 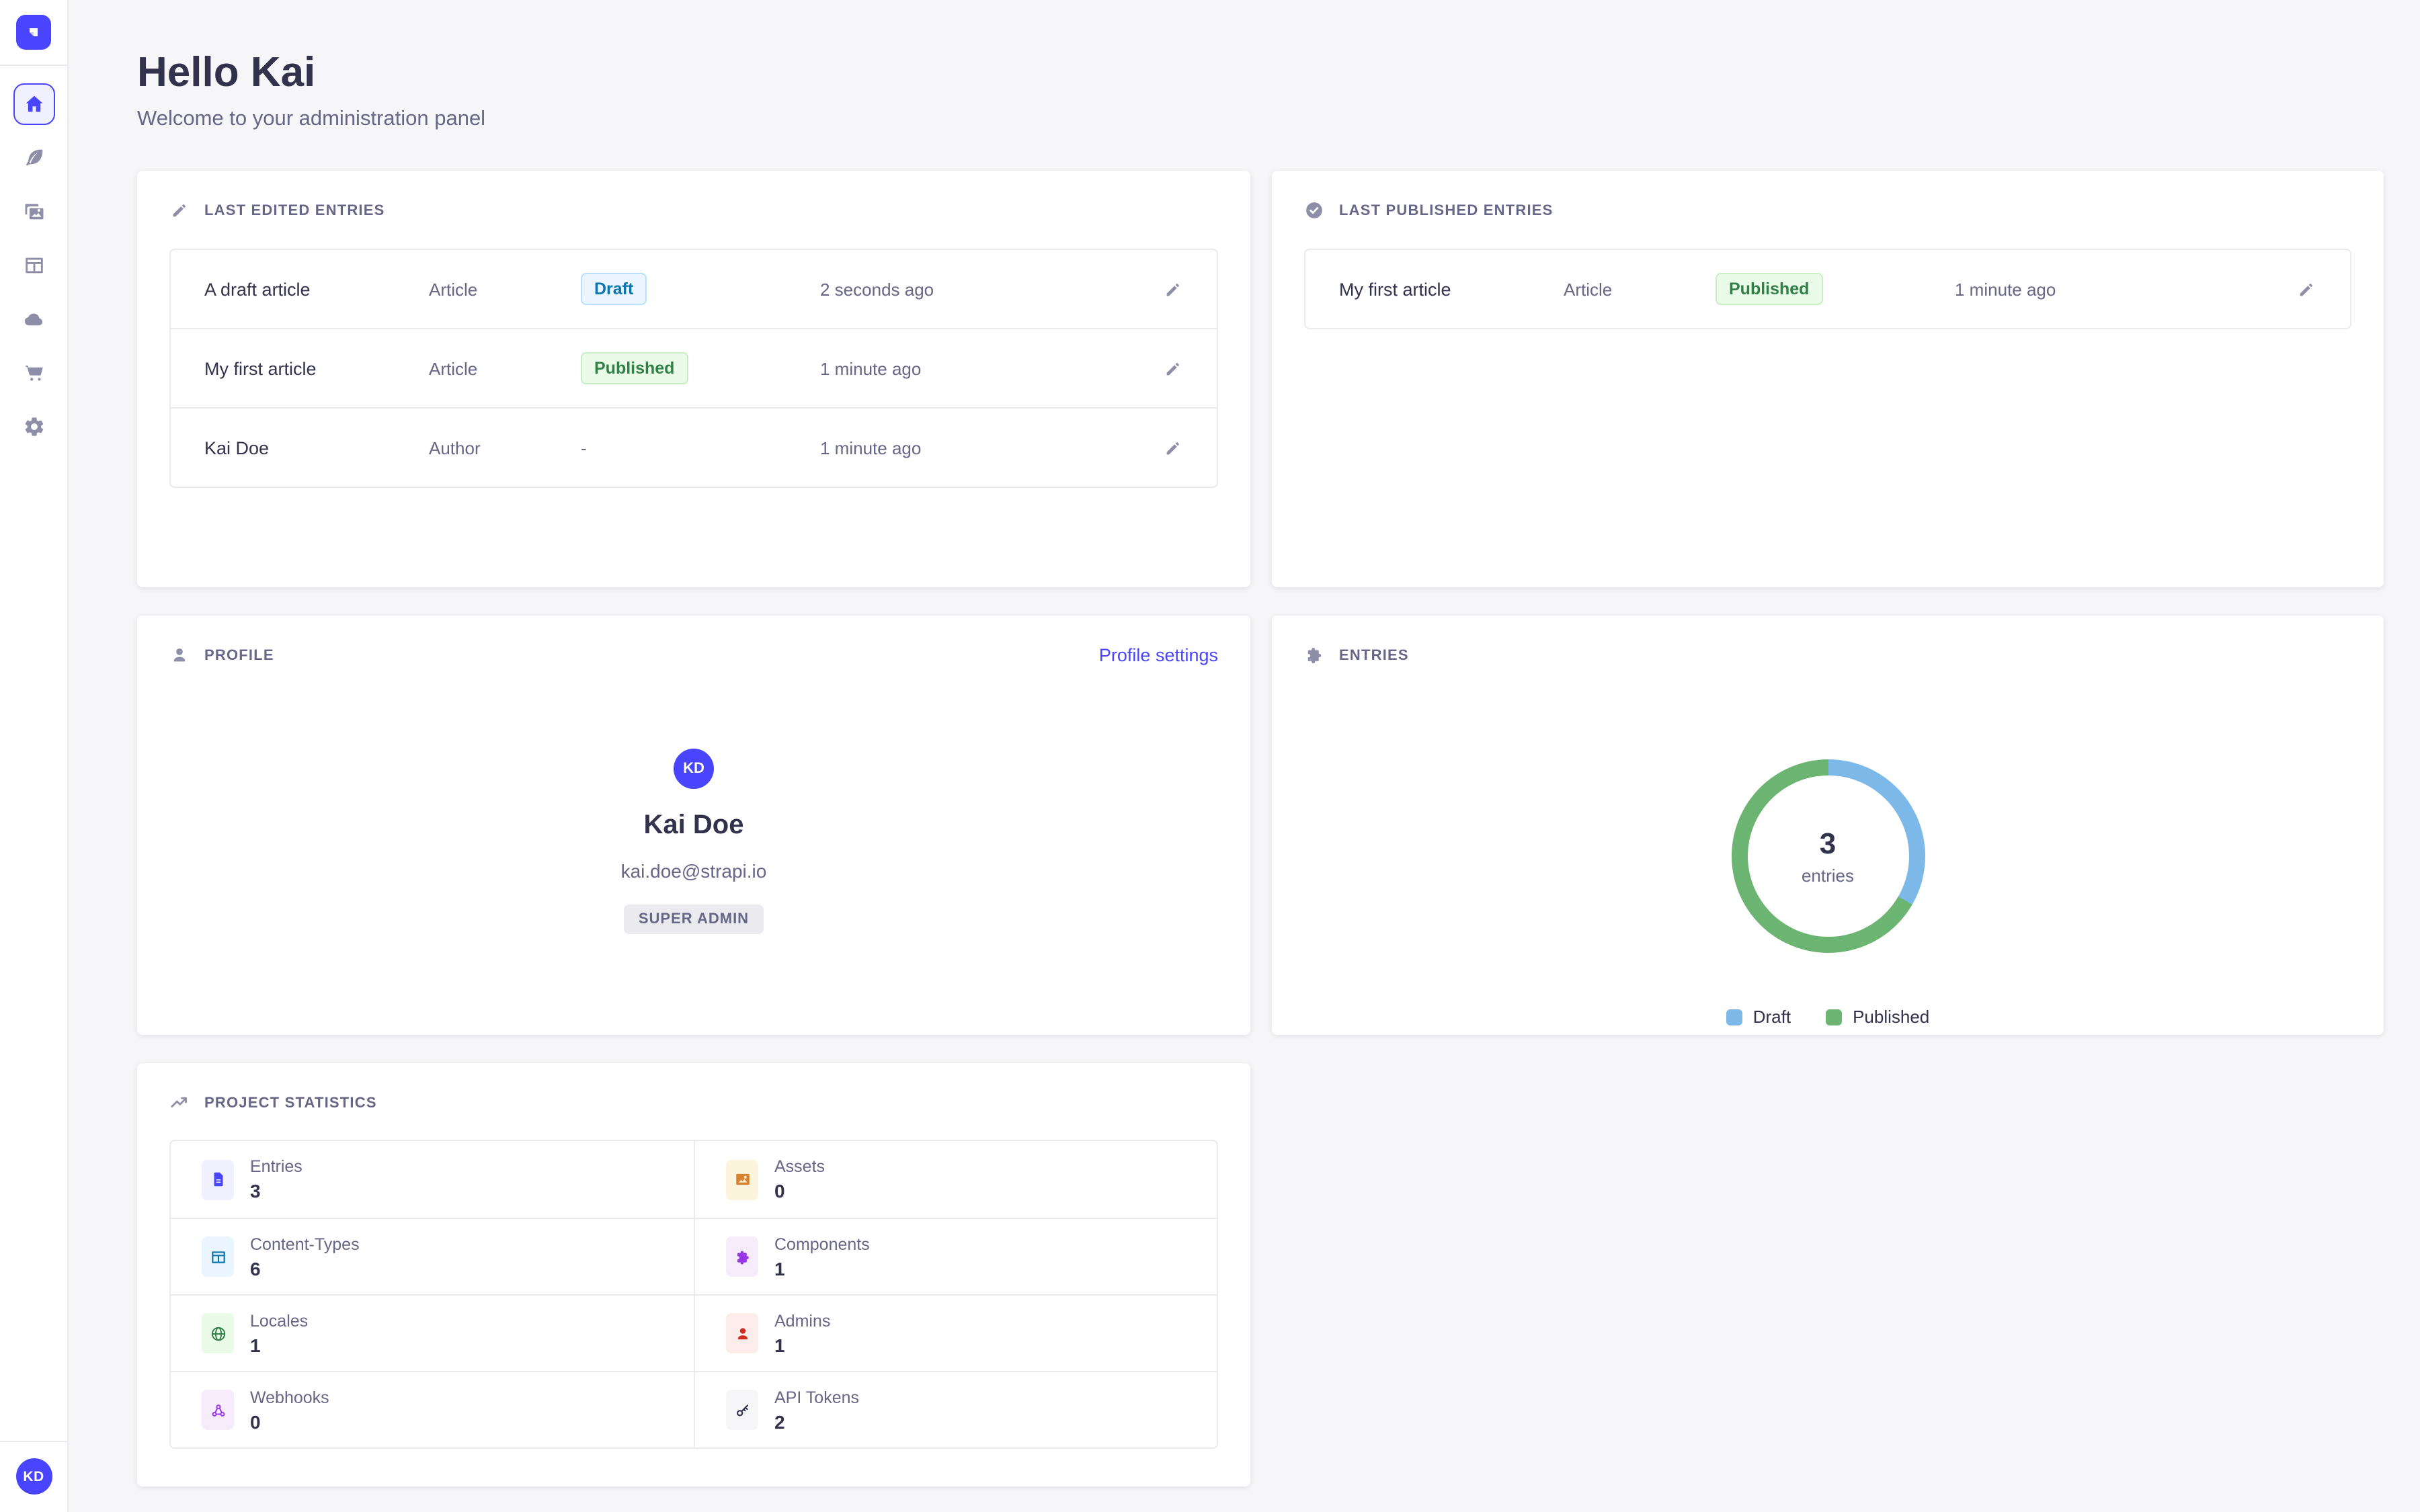 What do you see at coordinates (311, 120) in the screenshot?
I see `page-subtitle: Welcome to your administration panel` at bounding box center [311, 120].